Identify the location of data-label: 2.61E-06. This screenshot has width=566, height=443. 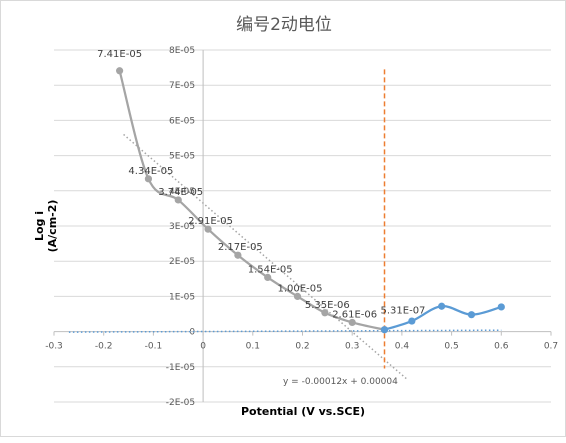
(354, 314).